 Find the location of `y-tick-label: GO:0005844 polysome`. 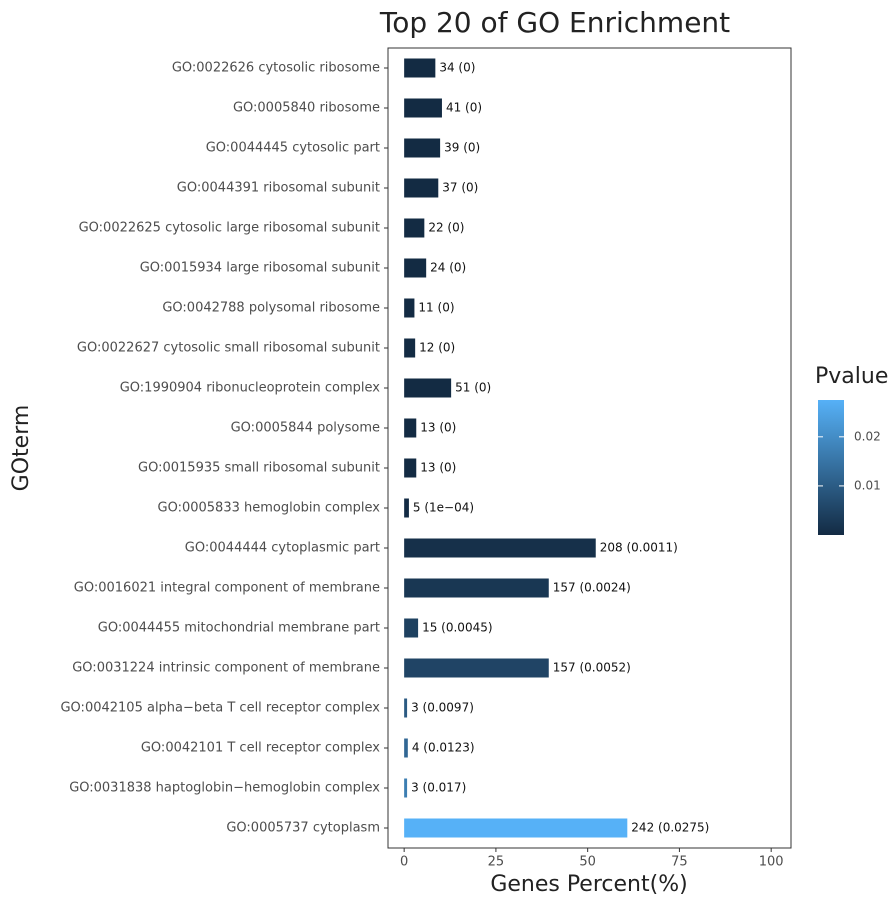

y-tick-label: GO:0005844 polysome is located at coordinates (305, 428).